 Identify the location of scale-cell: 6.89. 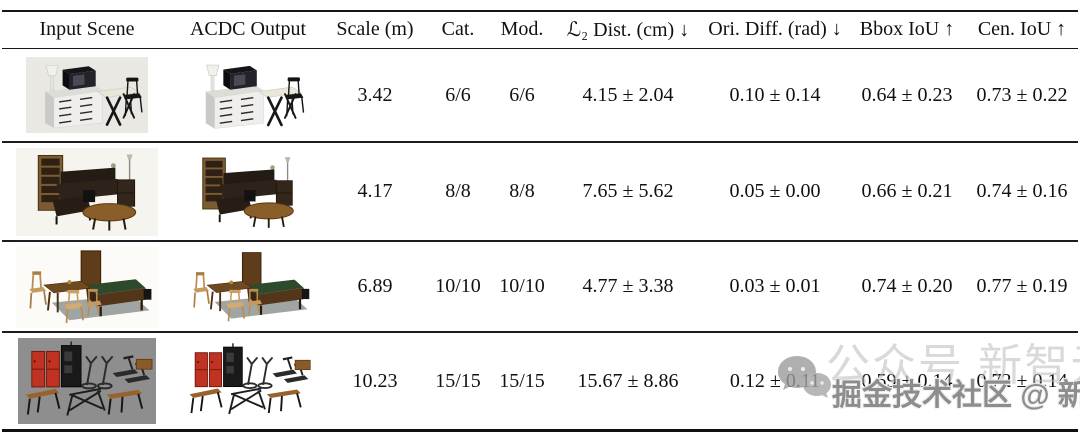
(375, 286).